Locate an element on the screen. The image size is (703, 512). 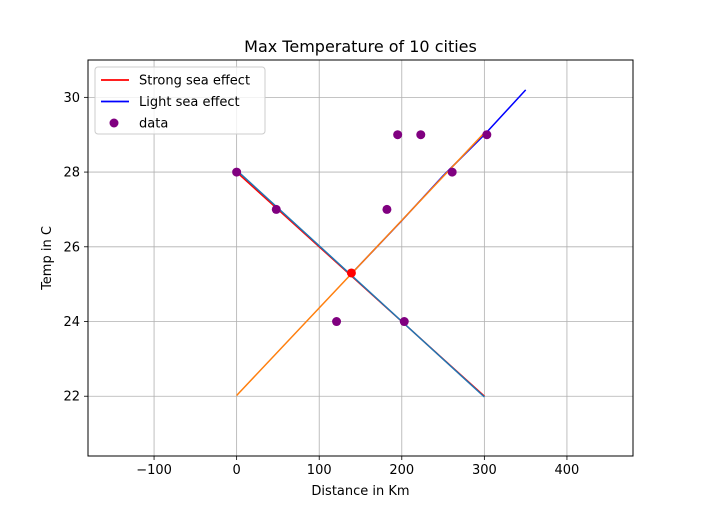
legend-swatch is located at coordinates (114, 123).